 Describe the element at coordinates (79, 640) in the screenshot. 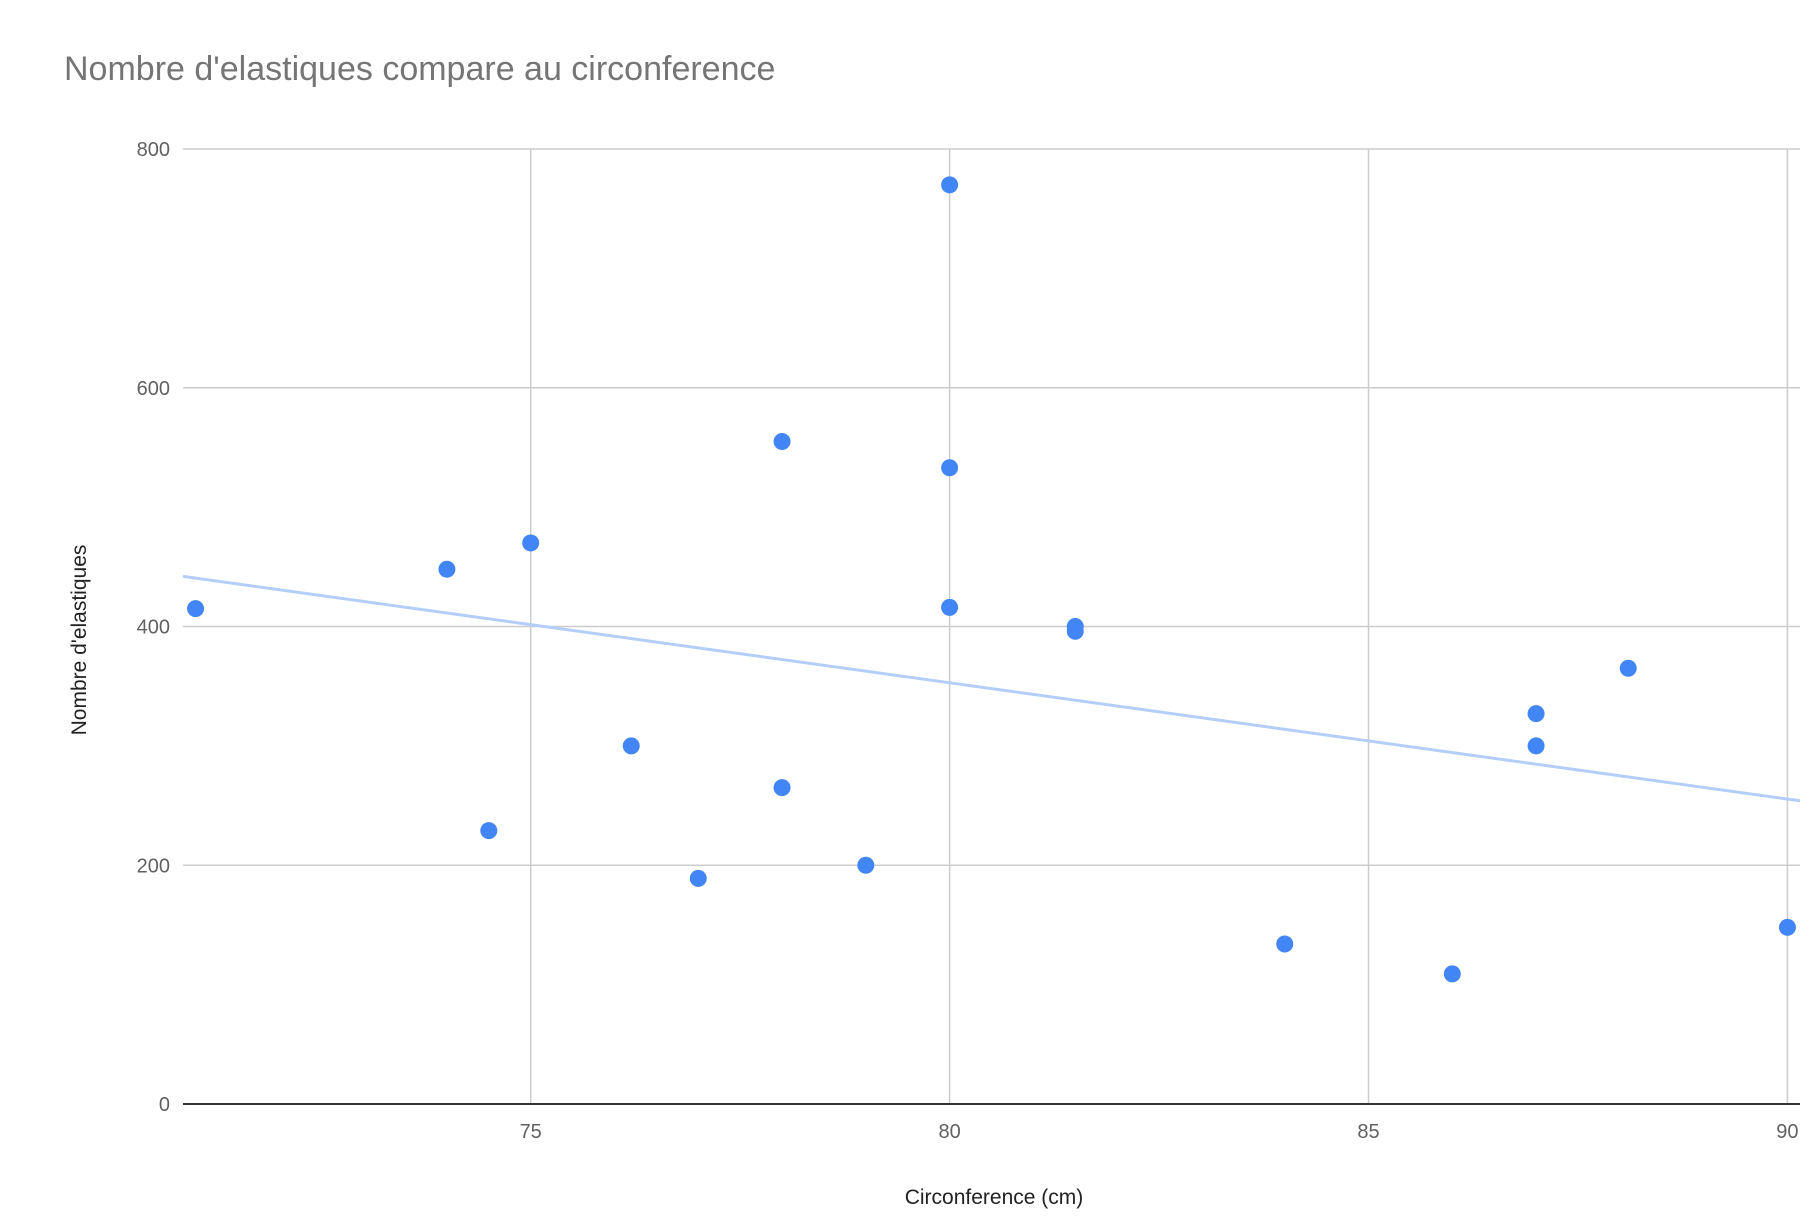

I see `y-axis-label: Nombre d'elastiques` at that location.